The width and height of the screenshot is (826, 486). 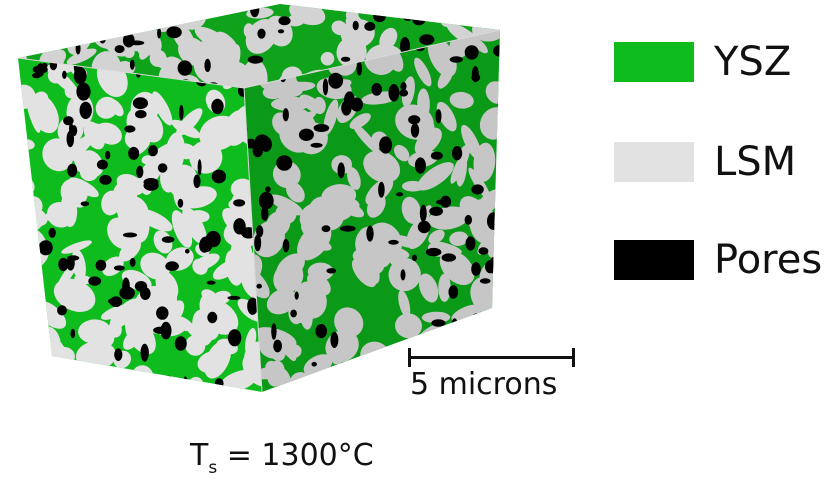 I want to click on legend-item-lsm: LSM, so click(x=720, y=166).